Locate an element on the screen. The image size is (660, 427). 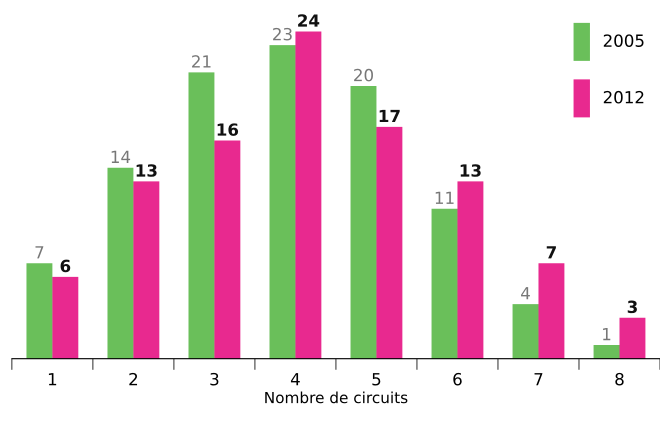
data-label: 16 is located at coordinates (228, 129).